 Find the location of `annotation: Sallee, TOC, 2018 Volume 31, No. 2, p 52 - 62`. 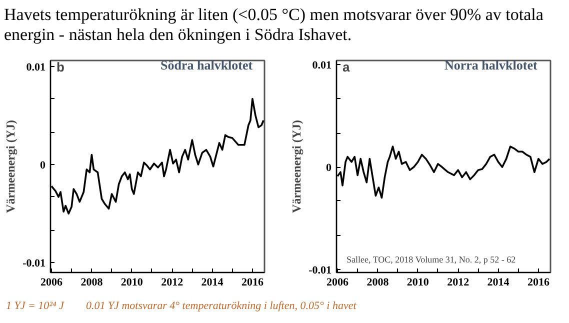

annotation: Sallee, TOC, 2018 Volume 31, No. 2, p 52 - 62 is located at coordinates (431, 259).